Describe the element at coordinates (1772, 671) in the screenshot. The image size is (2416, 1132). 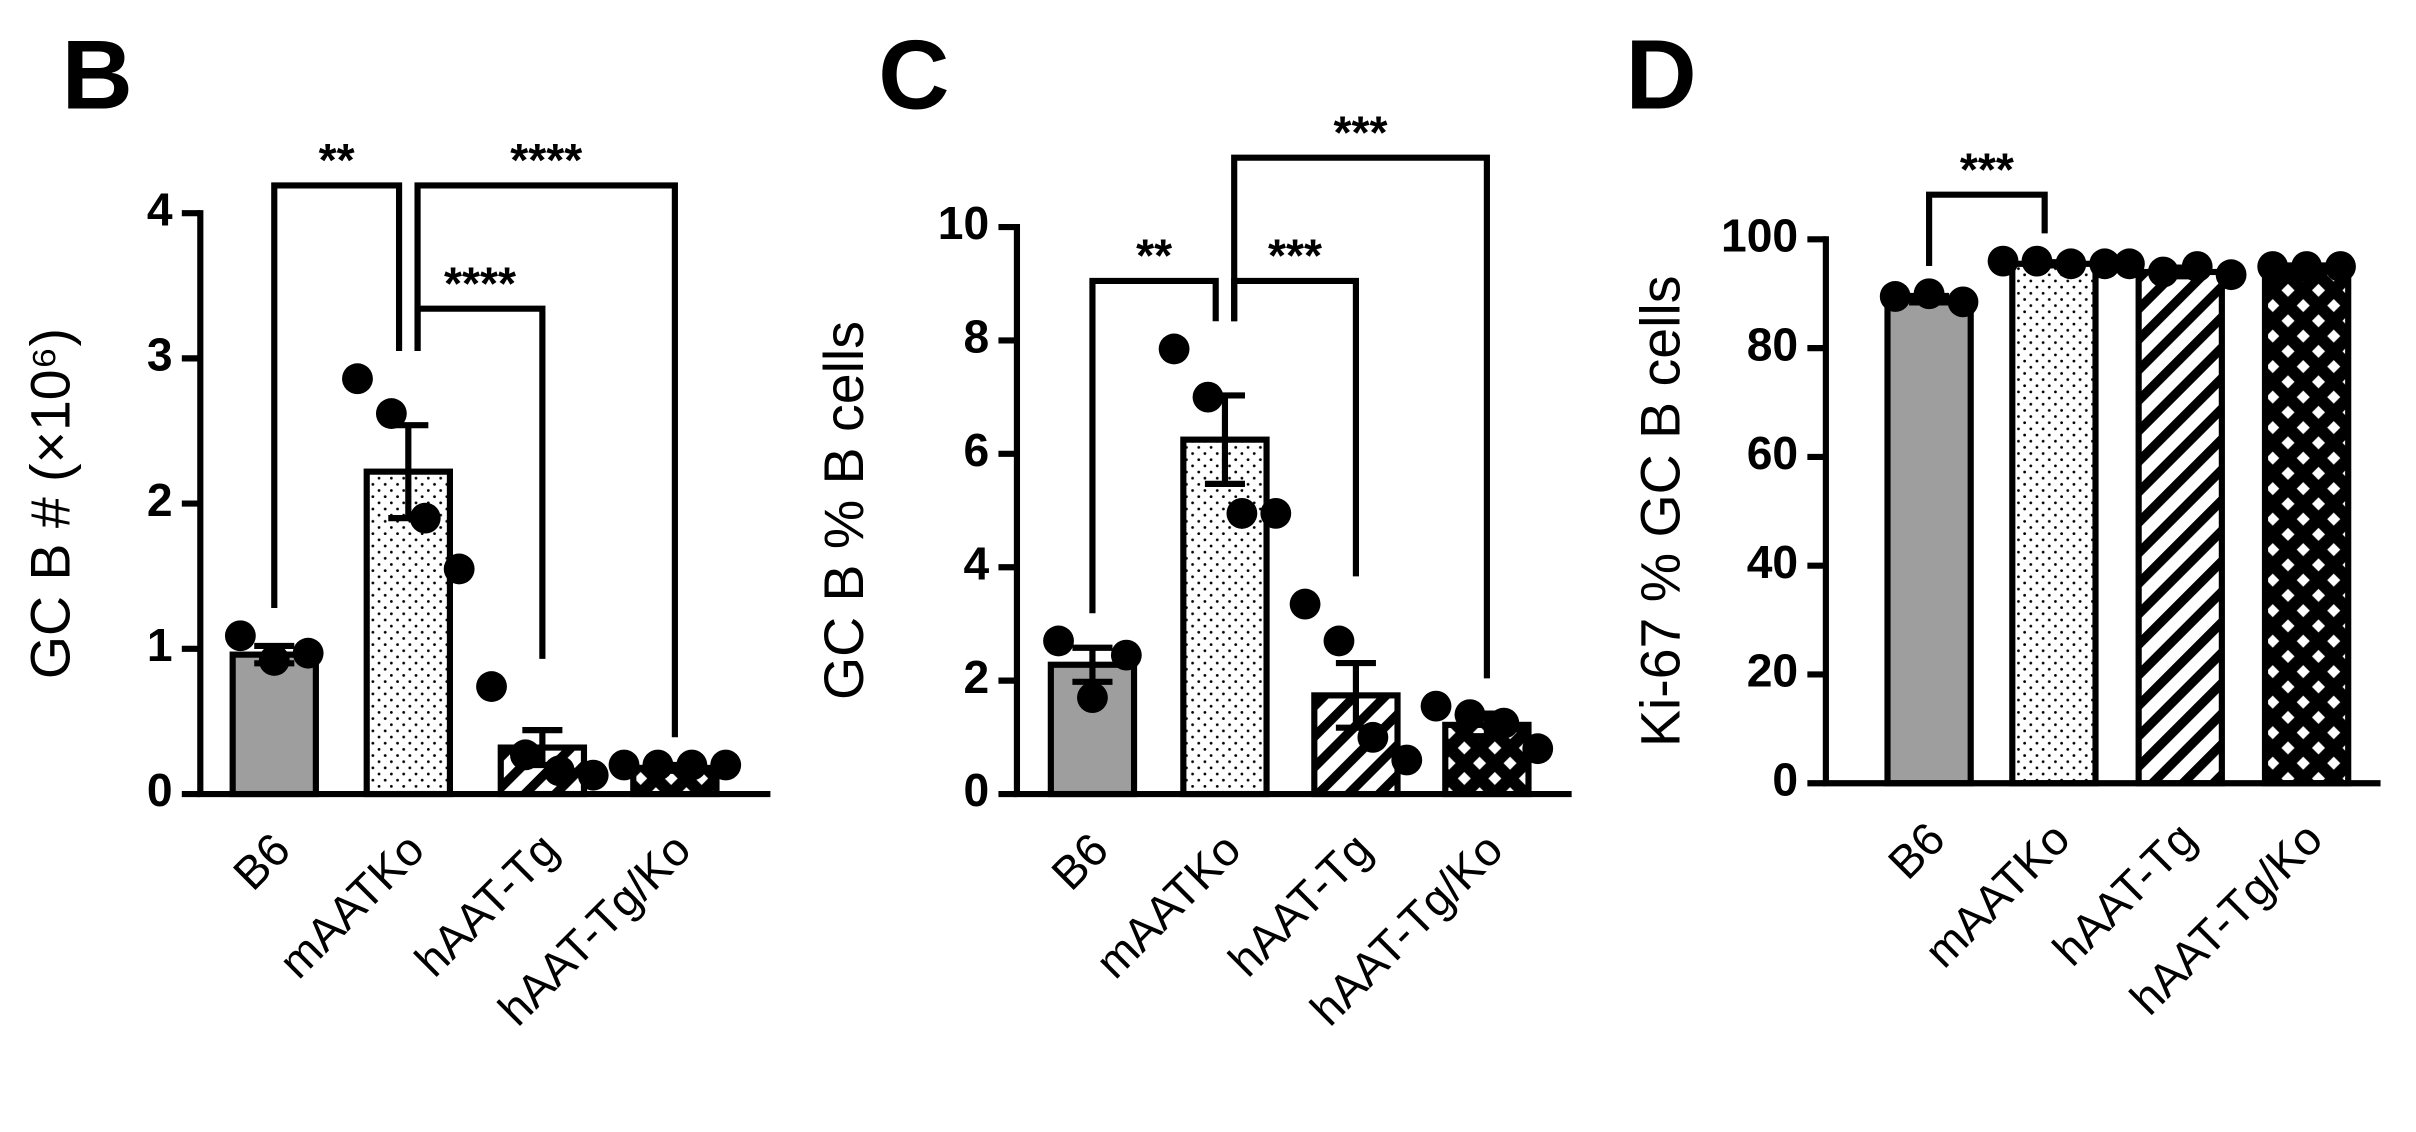
I see `y-tick-label: 20` at that location.